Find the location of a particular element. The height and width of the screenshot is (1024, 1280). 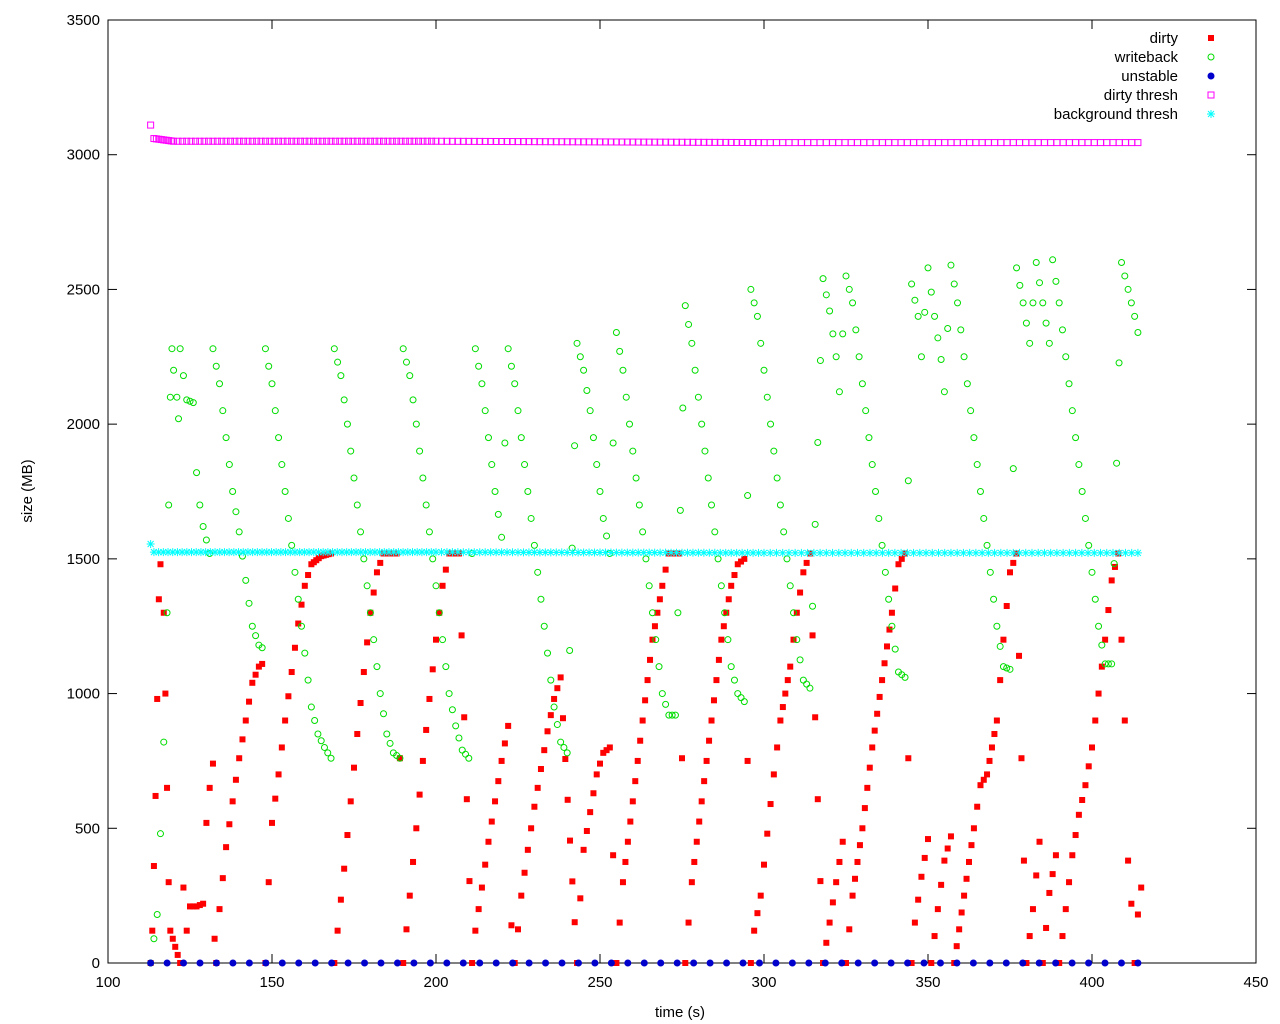

y-tick-label: 3000 is located at coordinates (83, 155).